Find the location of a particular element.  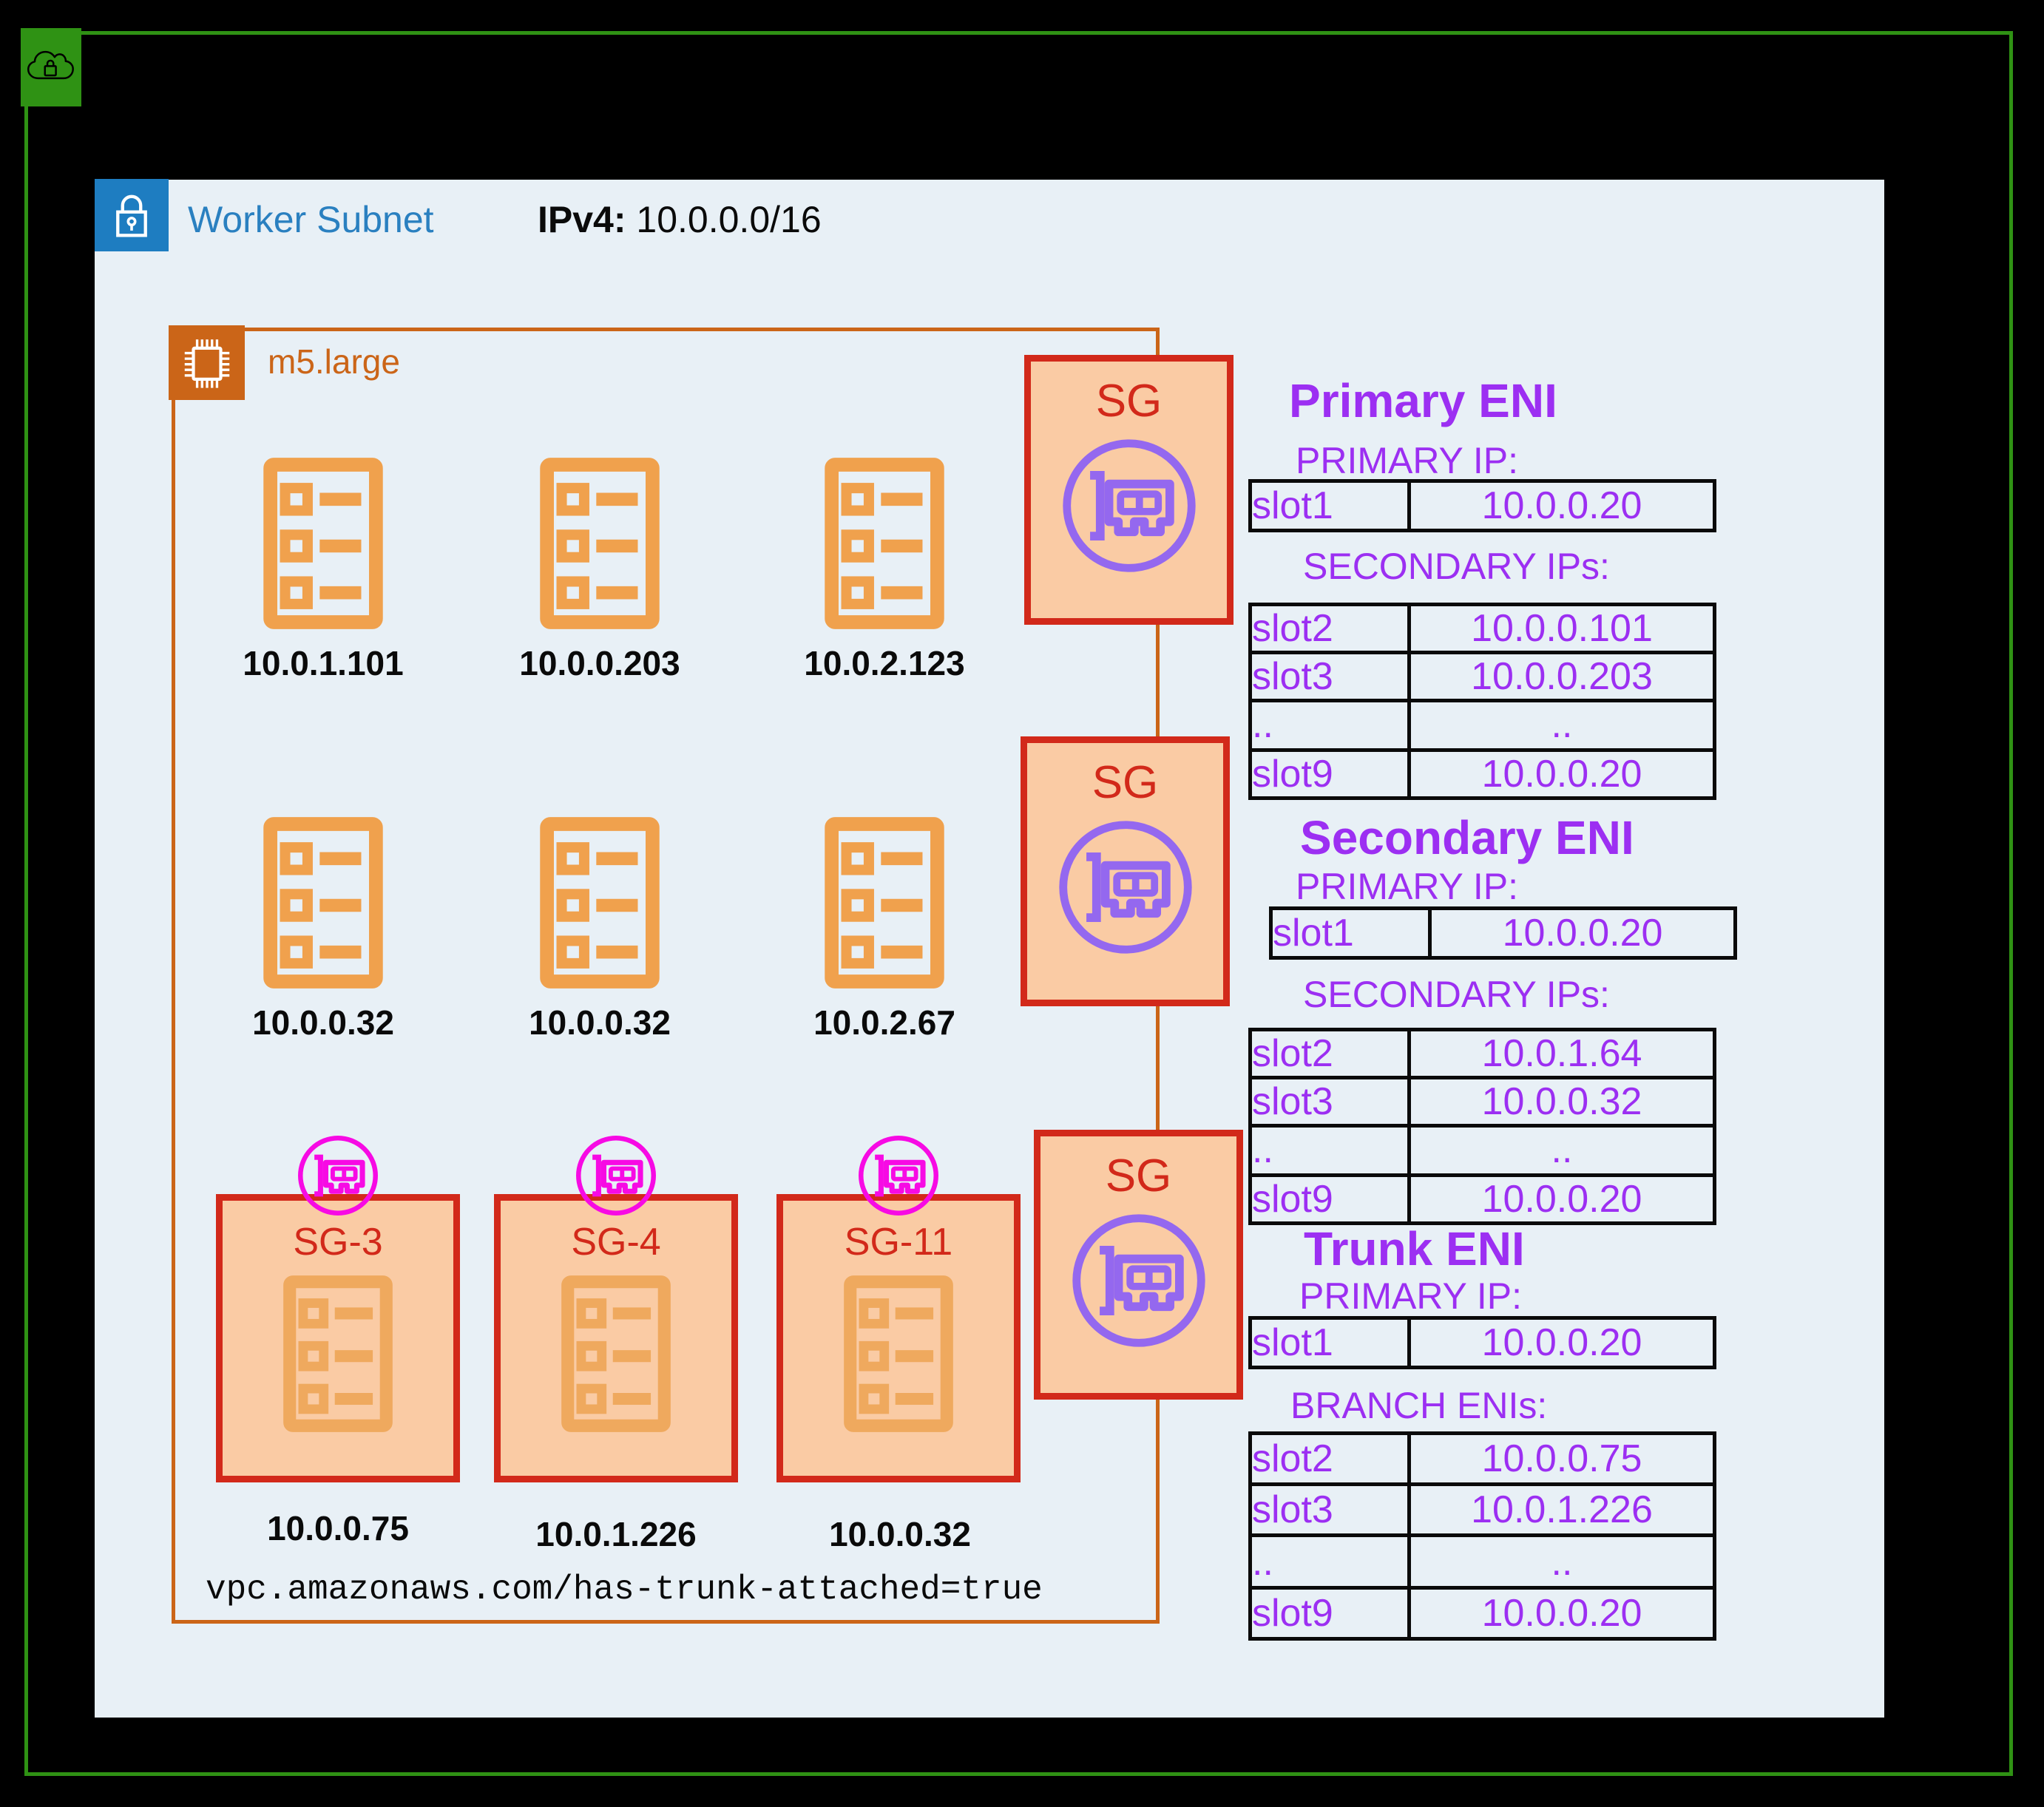

eni-section-title: Secondary ENI is located at coordinates (1467, 838).